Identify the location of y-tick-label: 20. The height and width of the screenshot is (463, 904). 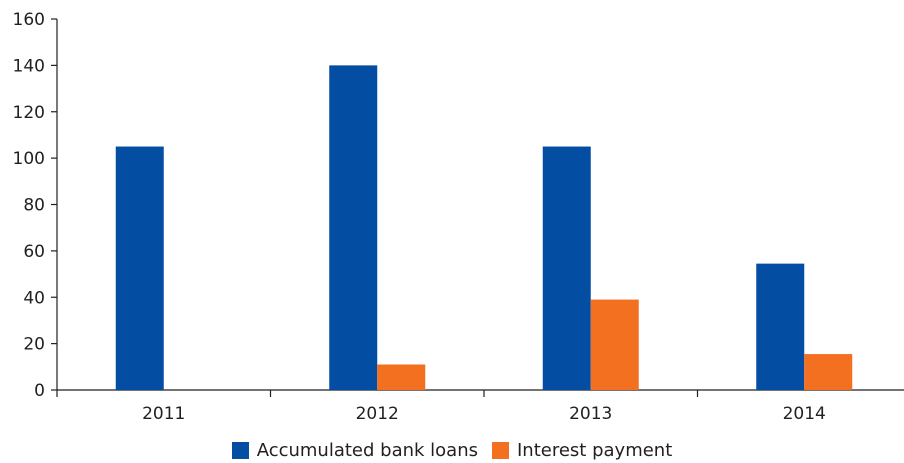
(34, 345).